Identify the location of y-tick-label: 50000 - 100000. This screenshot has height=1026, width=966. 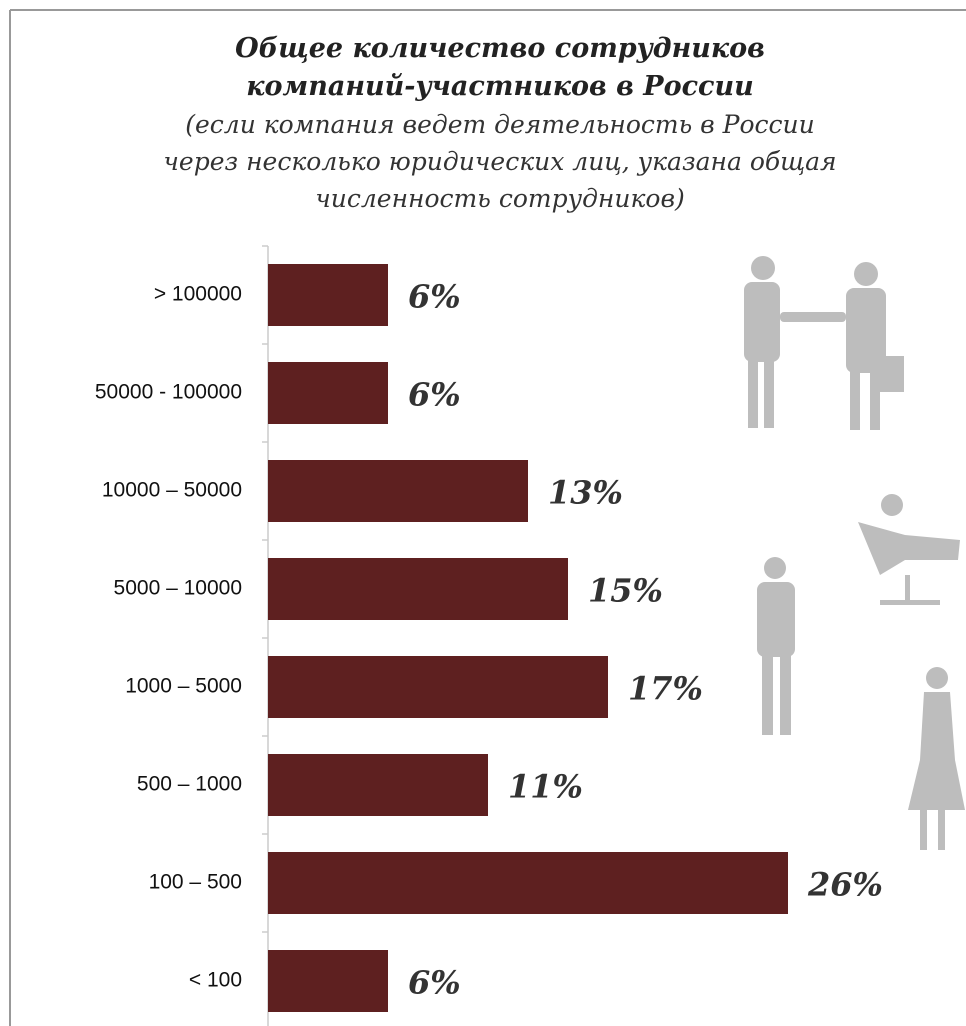
(168, 392).